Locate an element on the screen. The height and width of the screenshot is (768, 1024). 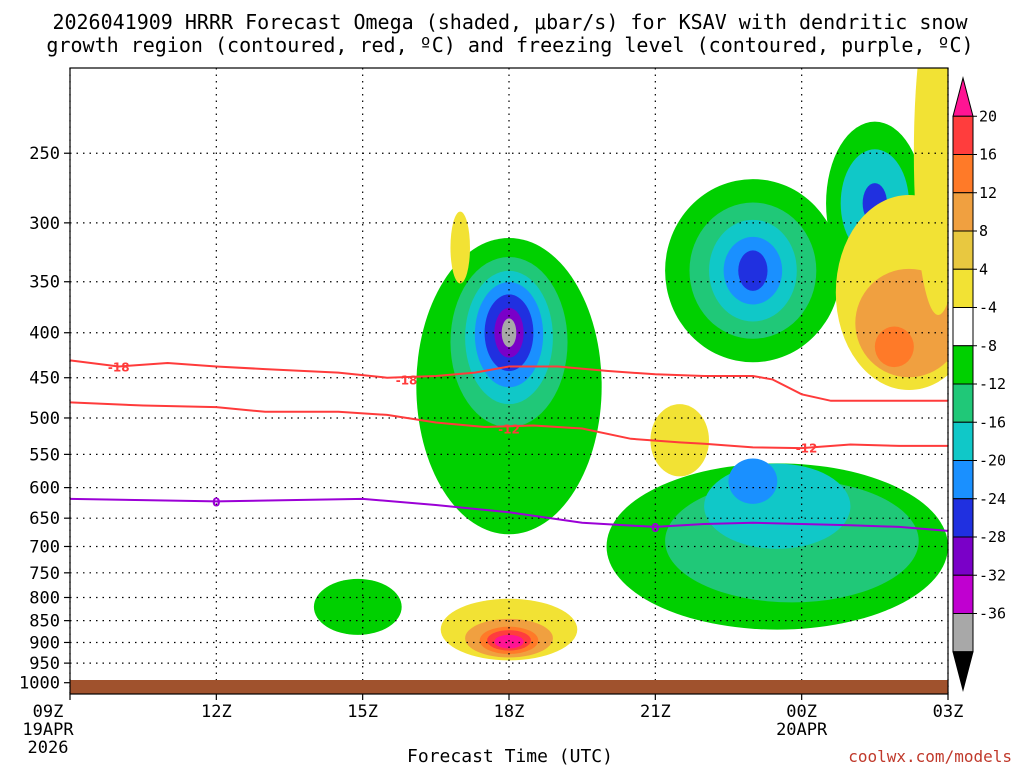
x-start-date-label: 19APR is located at coordinates (48, 730).